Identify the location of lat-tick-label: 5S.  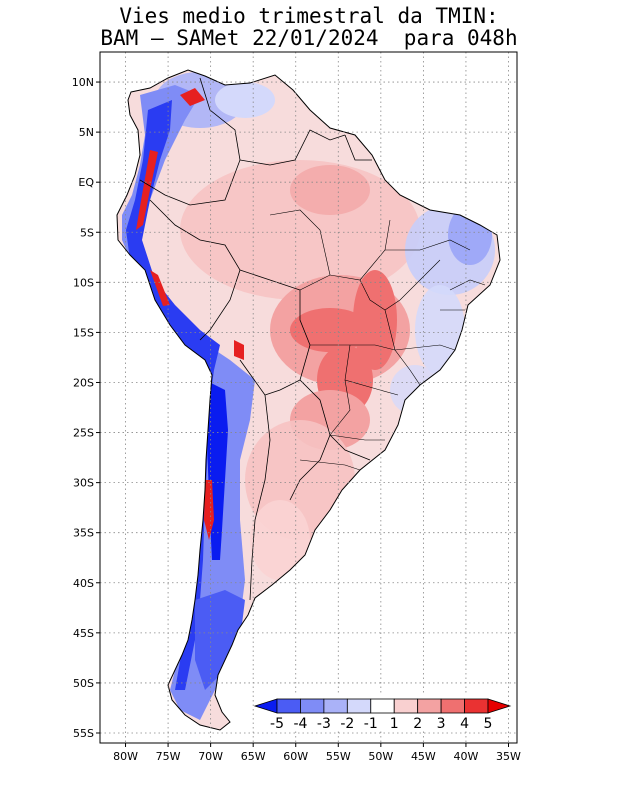
(87, 232).